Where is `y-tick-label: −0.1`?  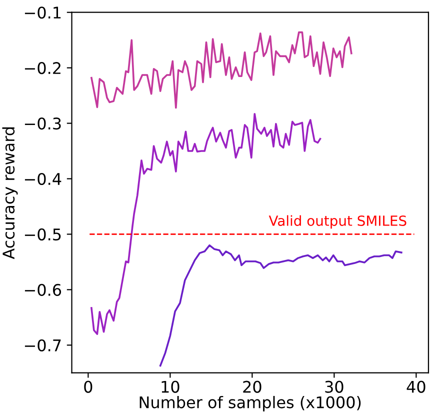
y-tick-label: −0.1 is located at coordinates (42, 12).